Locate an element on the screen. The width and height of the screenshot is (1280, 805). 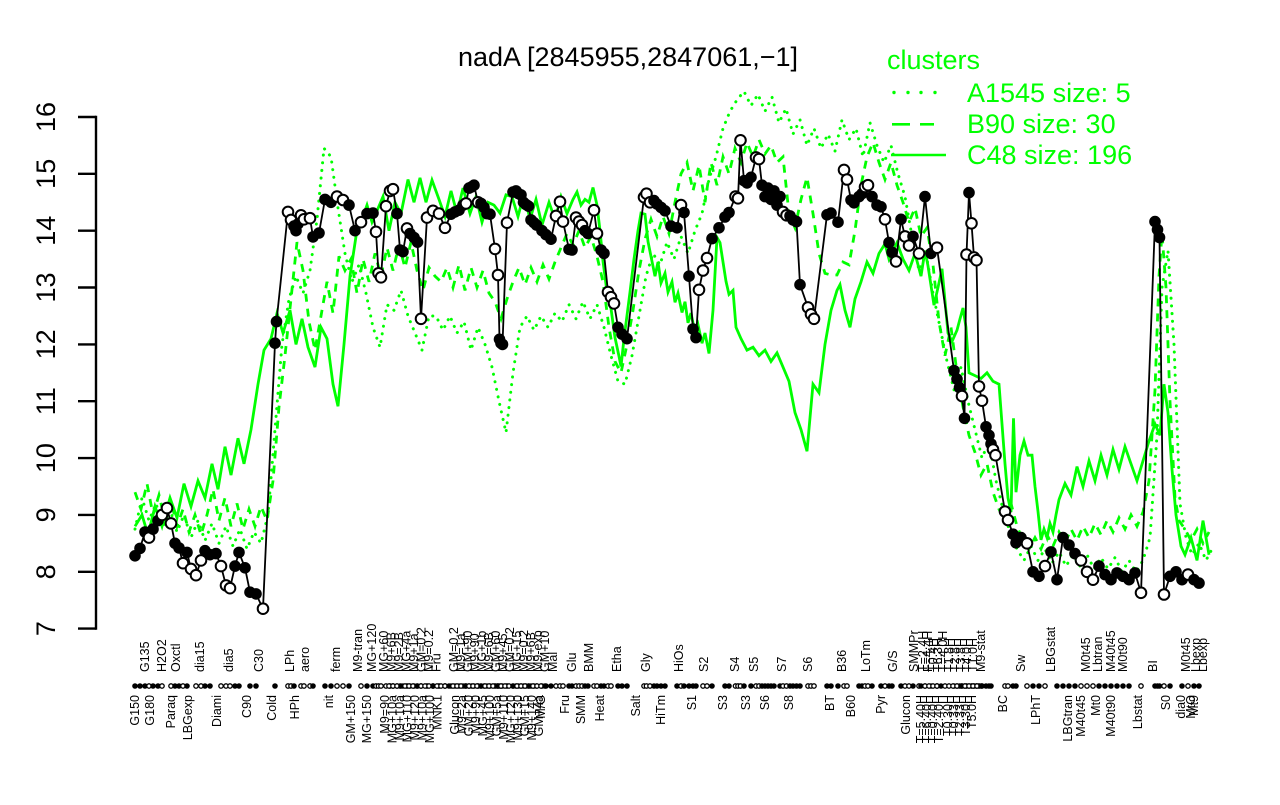
svg-text: Glu is located at coordinates (572, 663).